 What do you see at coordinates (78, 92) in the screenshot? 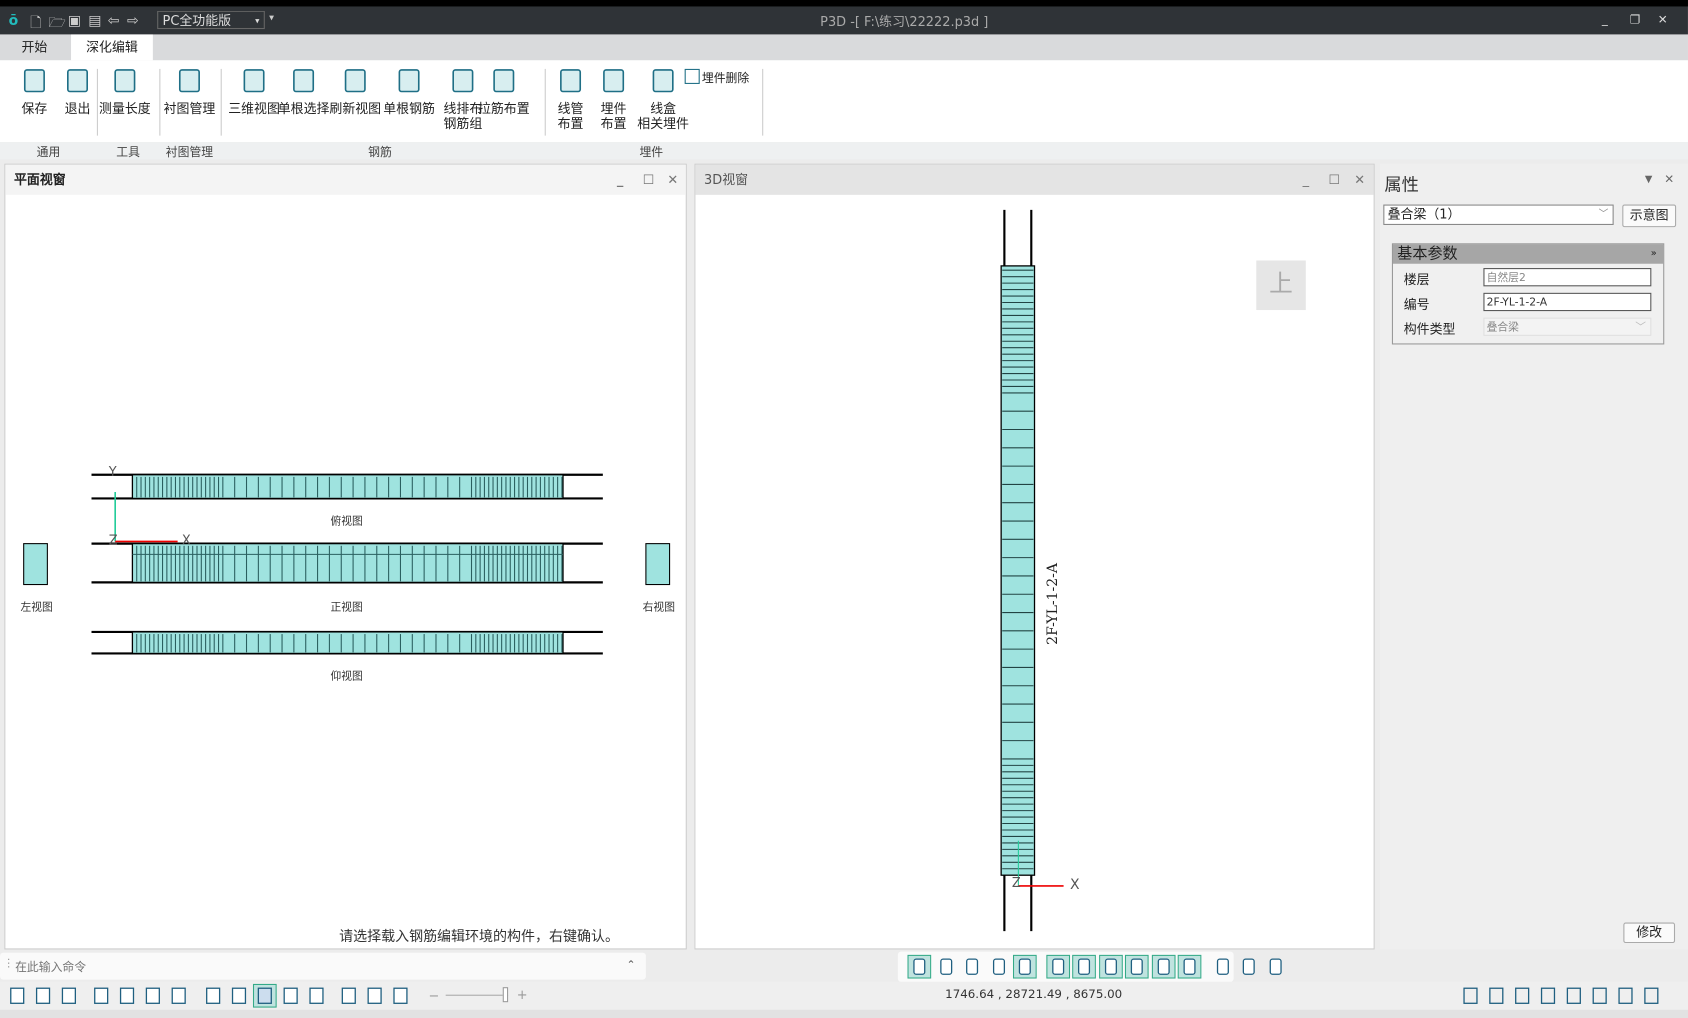
I see `ribbon-button-1: 退出` at bounding box center [78, 92].